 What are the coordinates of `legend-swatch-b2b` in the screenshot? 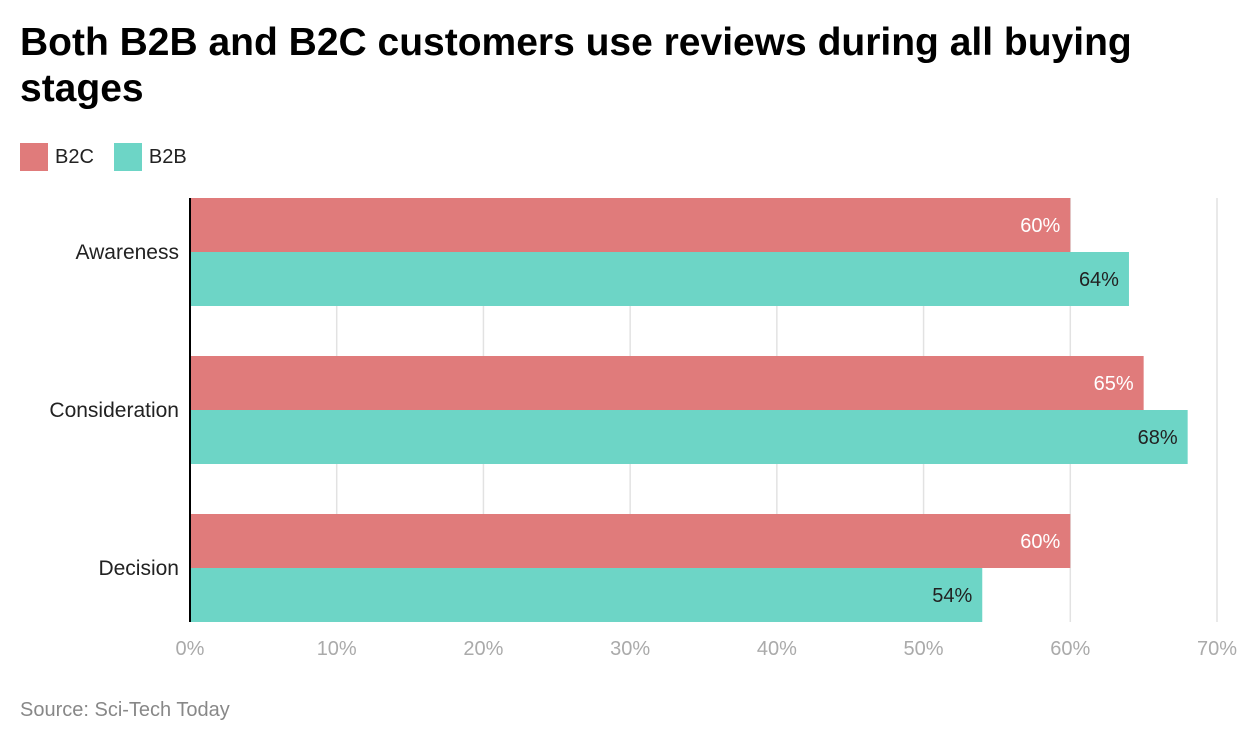 It's located at (127, 157).